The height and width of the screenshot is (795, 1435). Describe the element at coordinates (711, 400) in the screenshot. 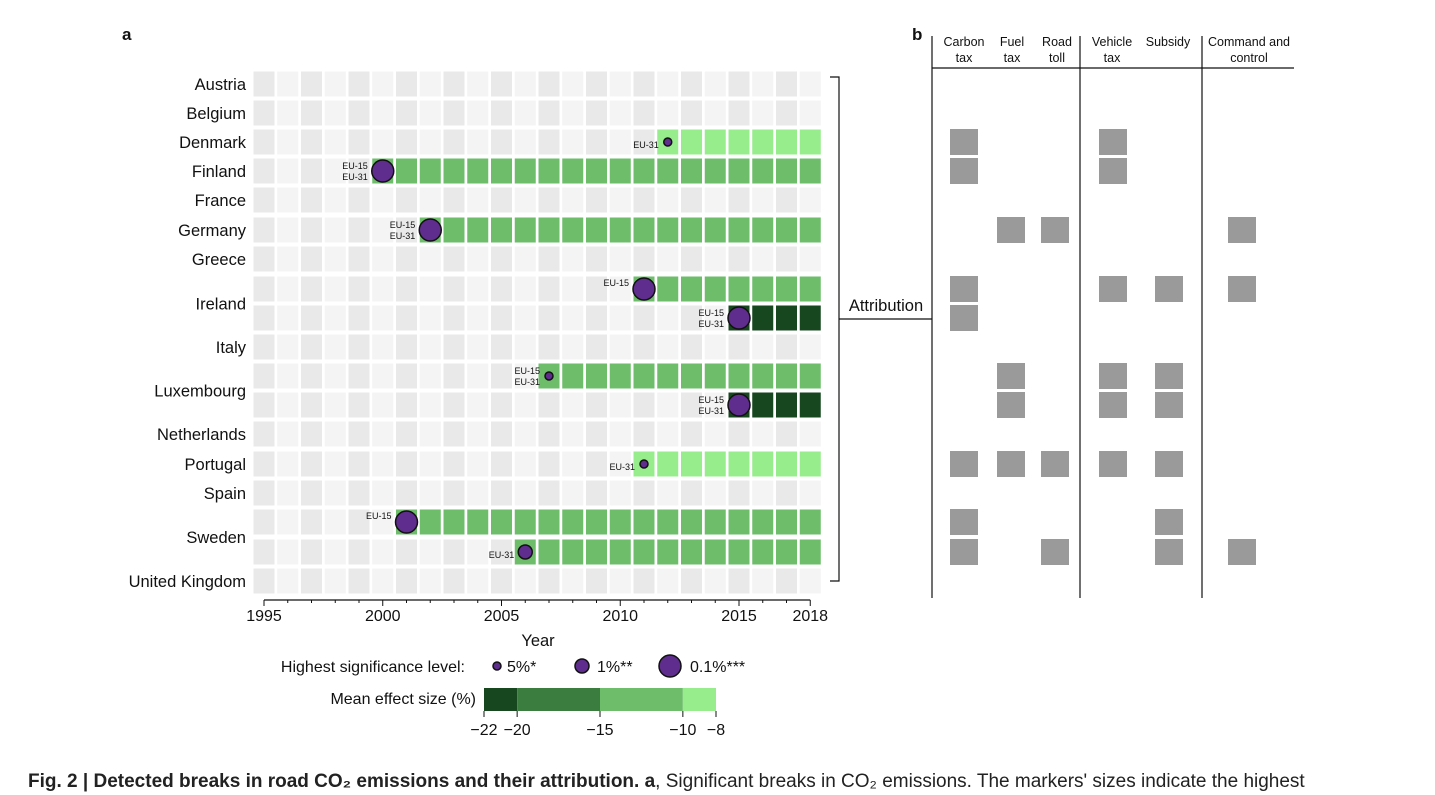

I see `sample-label: EU-15` at that location.